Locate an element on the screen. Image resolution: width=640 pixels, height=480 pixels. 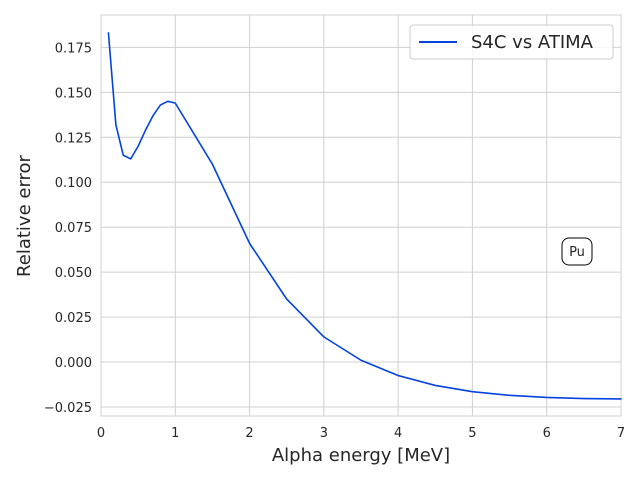
annotation-label: Pu is located at coordinates (577, 252).